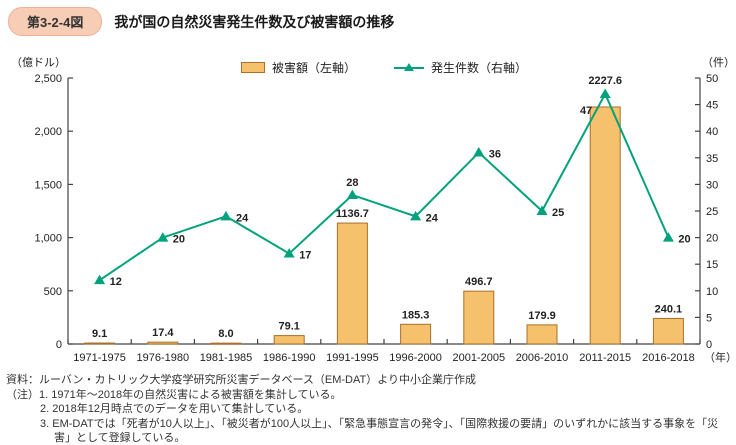 The width and height of the screenshot is (736, 445). Describe the element at coordinates (305, 256) in the screenshot. I see `line-value-label: 17` at that location.